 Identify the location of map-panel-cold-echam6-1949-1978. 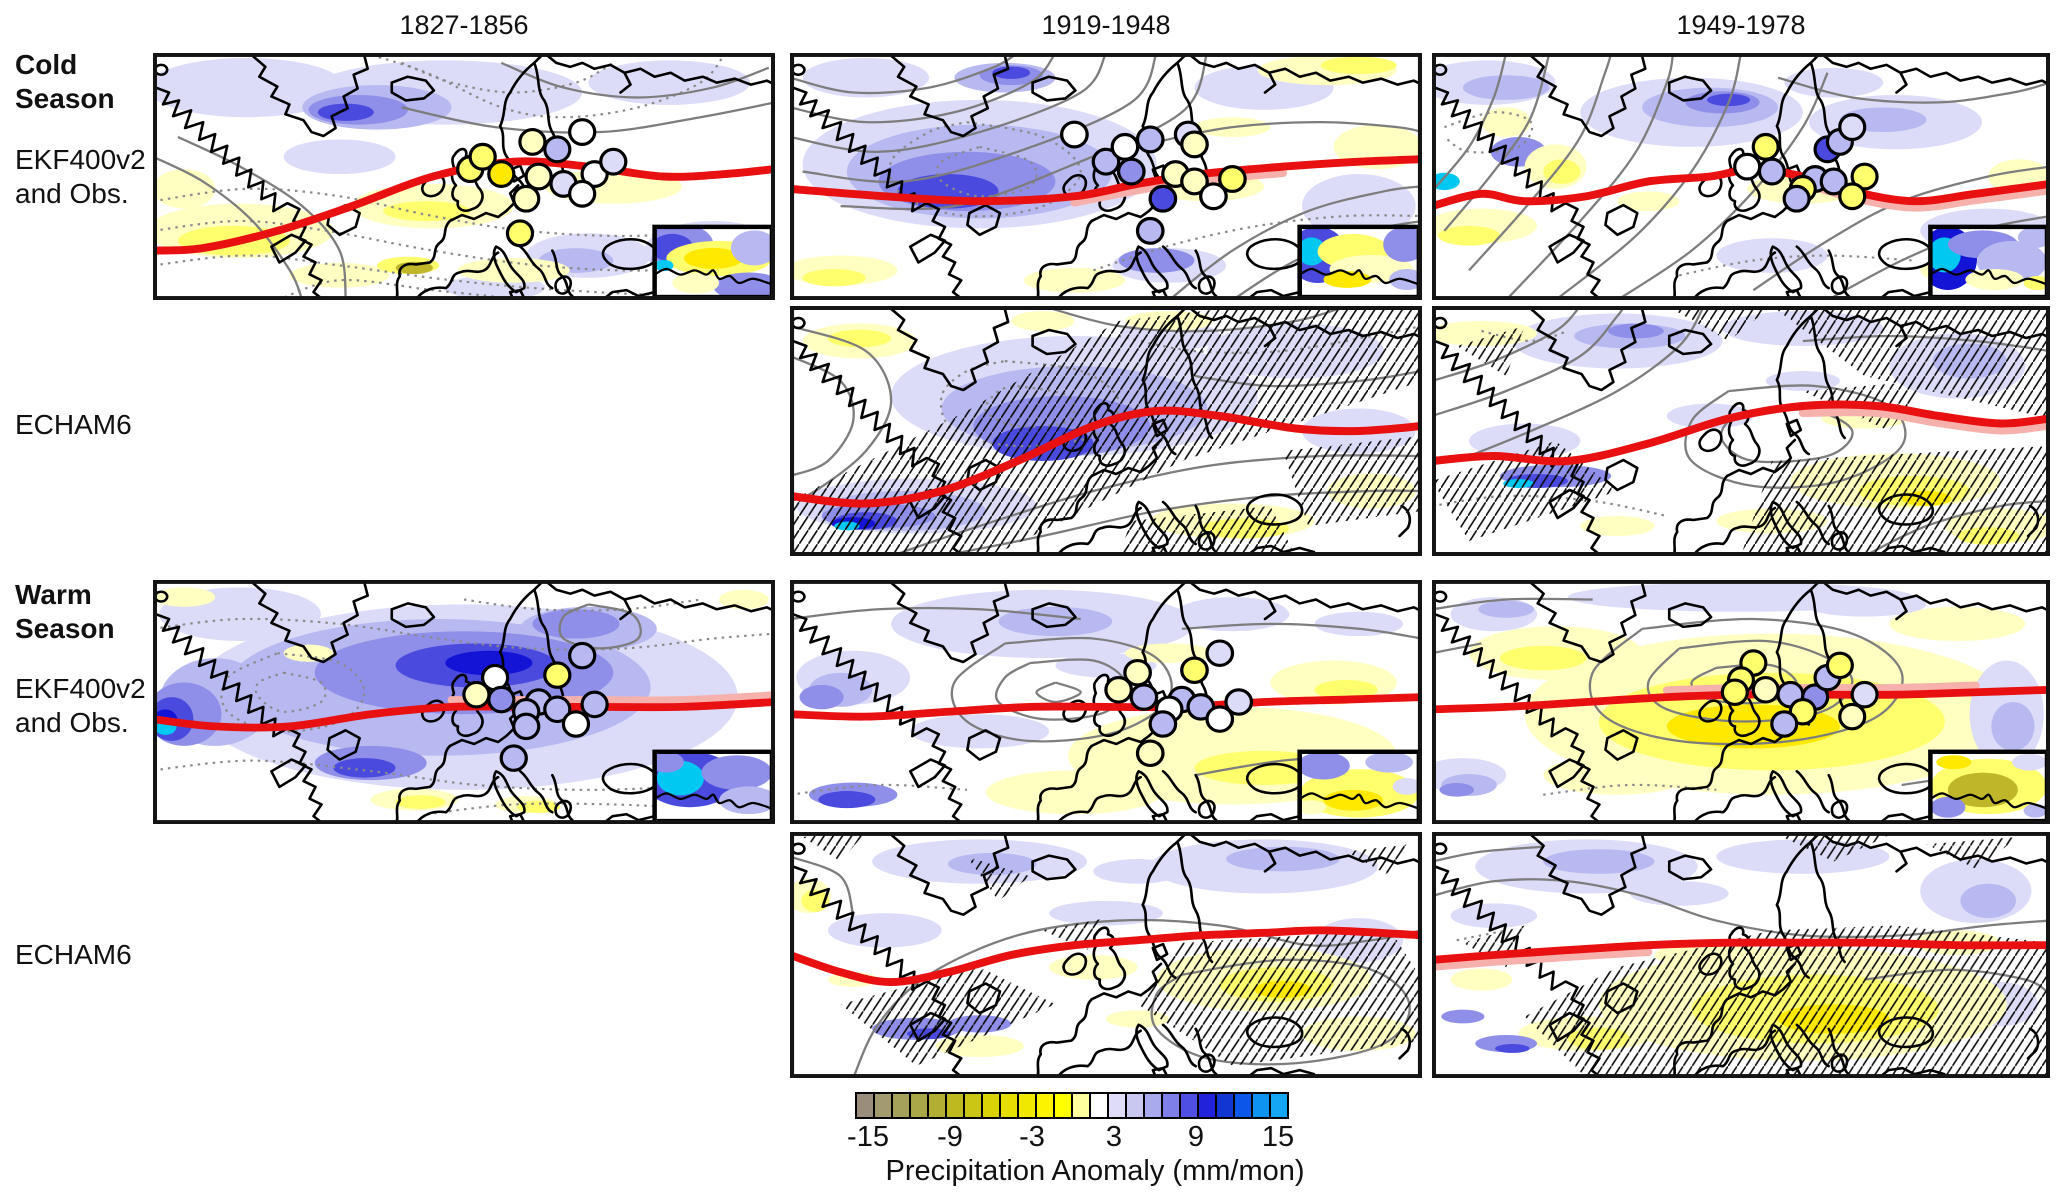
(1741, 431).